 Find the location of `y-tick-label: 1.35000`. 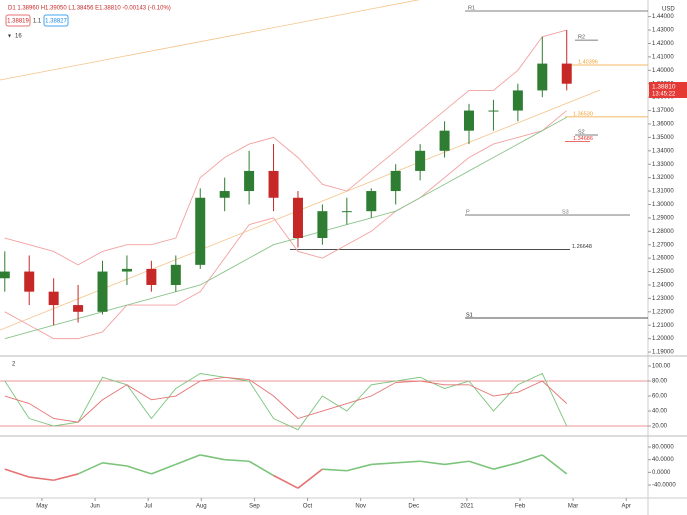

y-tick-label: 1.35000 is located at coordinates (663, 138).